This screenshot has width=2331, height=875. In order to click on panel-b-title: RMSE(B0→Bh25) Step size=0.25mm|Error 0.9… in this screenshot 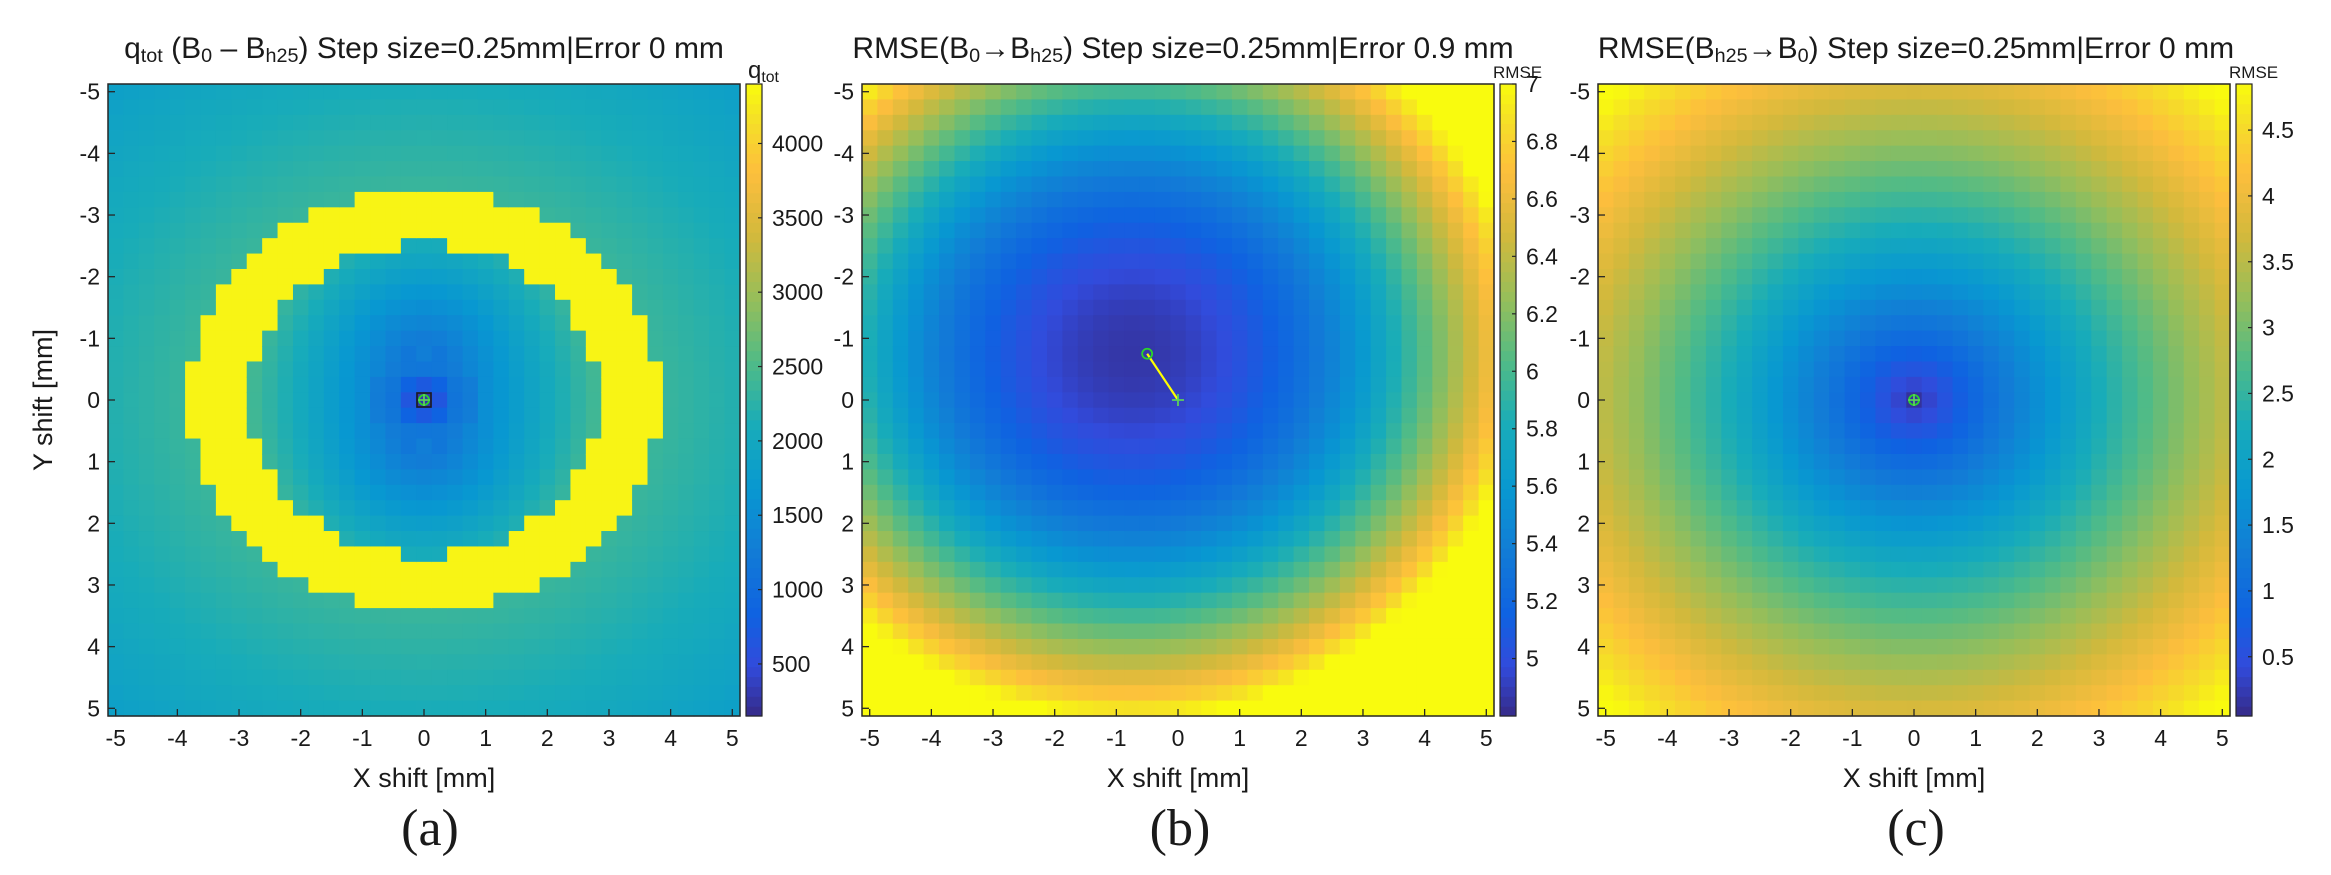, I will do `click(1182, 49)`.